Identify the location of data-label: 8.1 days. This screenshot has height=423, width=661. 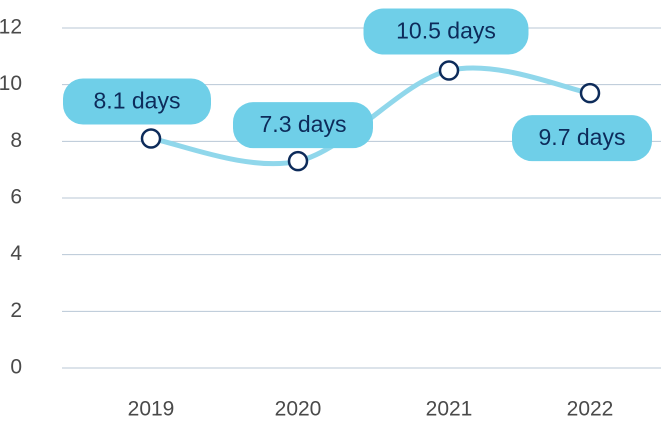
(137, 101).